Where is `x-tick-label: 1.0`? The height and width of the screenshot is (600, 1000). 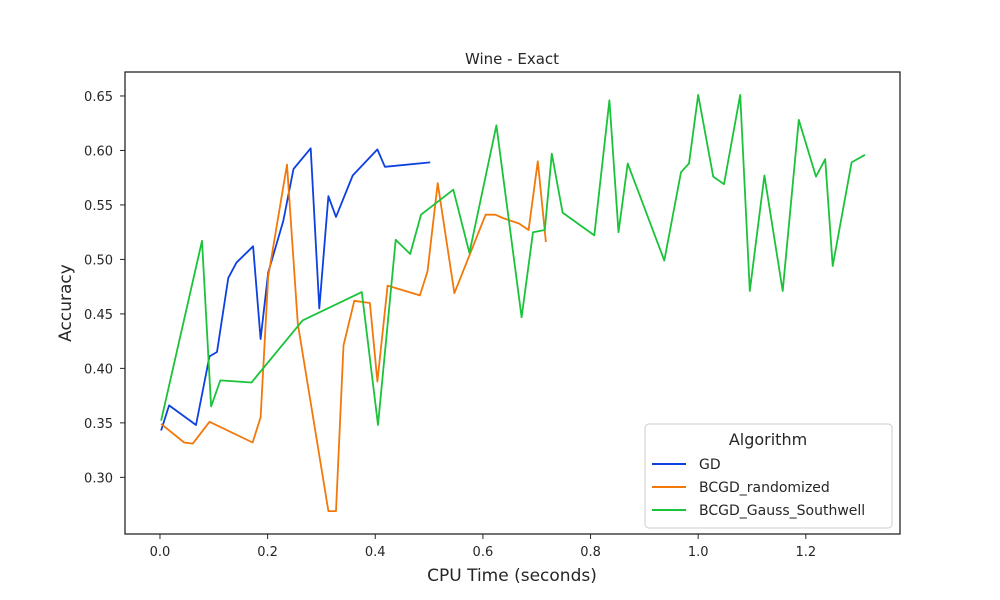 x-tick-label: 1.0 is located at coordinates (698, 552).